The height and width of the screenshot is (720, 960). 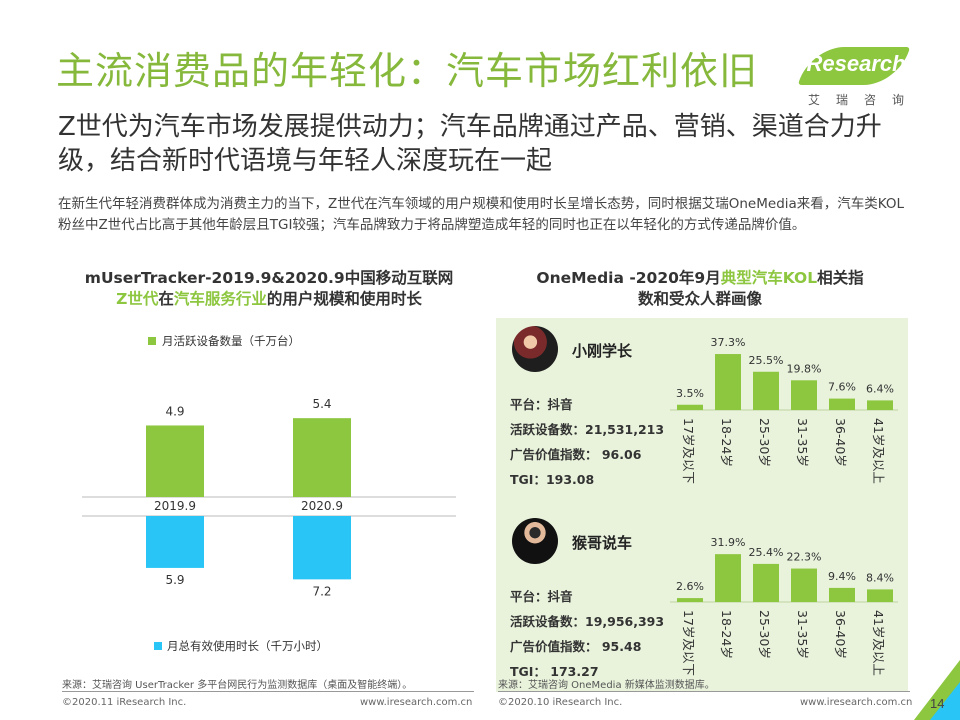 I want to click on kol-bar-value-label-2: 25.5%, so click(x=766, y=360).